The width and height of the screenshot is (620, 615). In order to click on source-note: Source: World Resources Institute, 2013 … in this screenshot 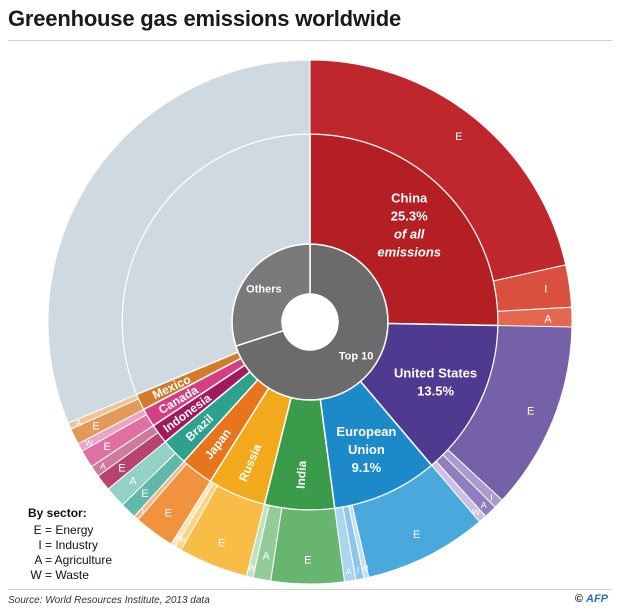, I will do `click(109, 600)`.